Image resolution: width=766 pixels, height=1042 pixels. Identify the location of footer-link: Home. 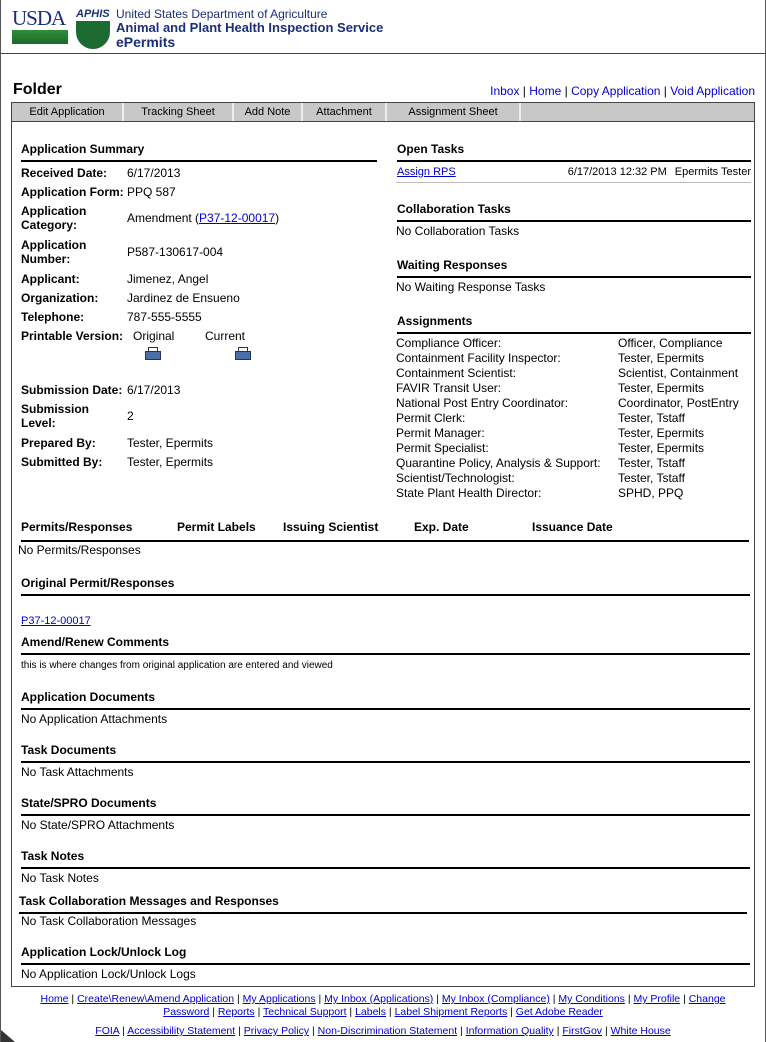
(54, 999).